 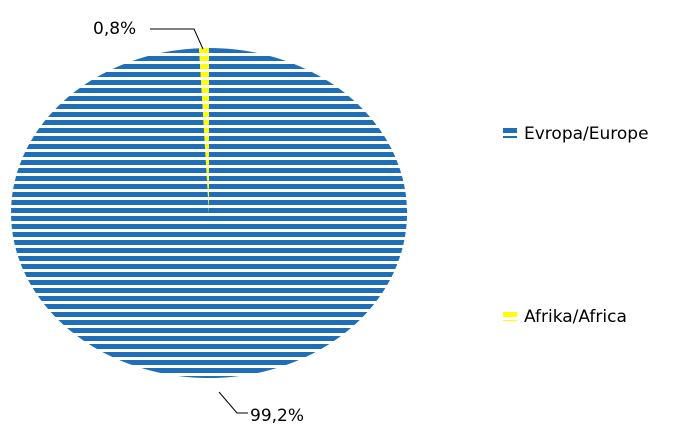 I want to click on leader-line-europe, so click(x=233, y=402).